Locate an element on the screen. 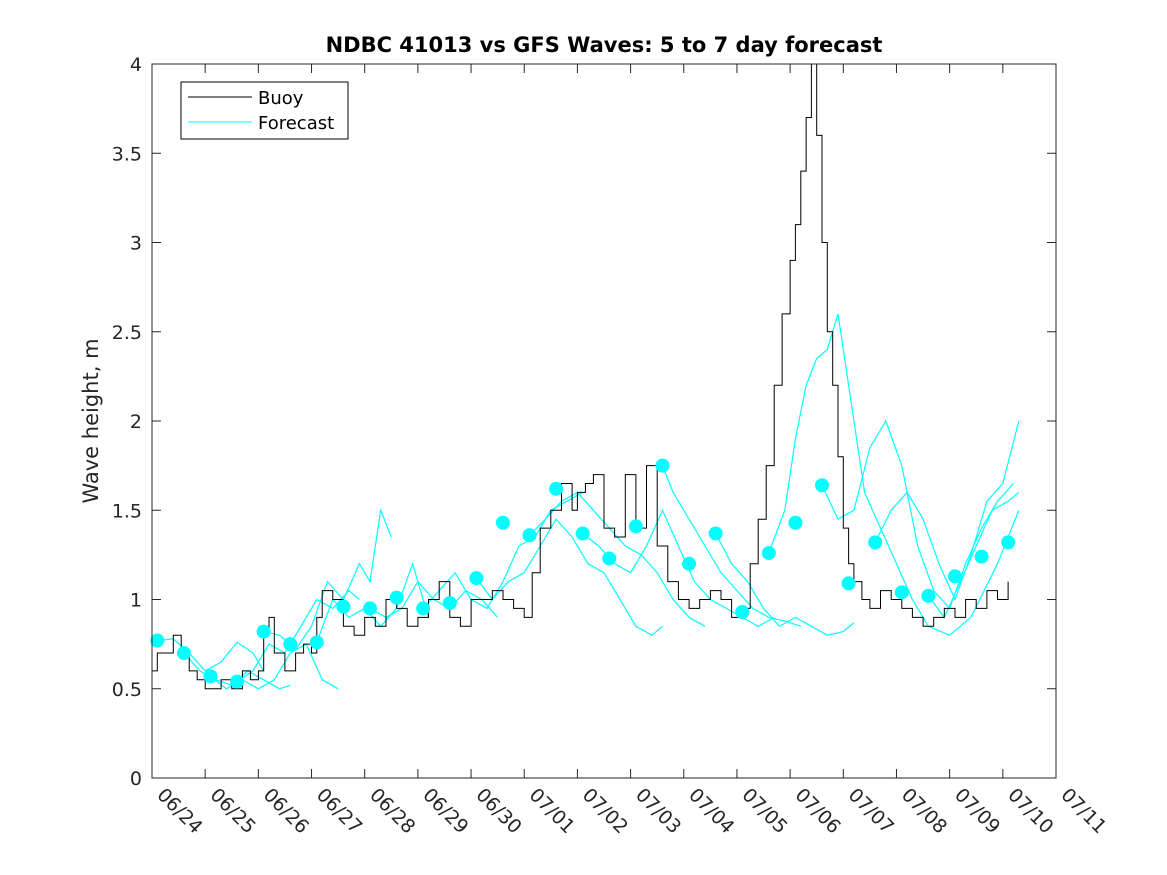  y-tick-label: 3 is located at coordinates (136, 244).